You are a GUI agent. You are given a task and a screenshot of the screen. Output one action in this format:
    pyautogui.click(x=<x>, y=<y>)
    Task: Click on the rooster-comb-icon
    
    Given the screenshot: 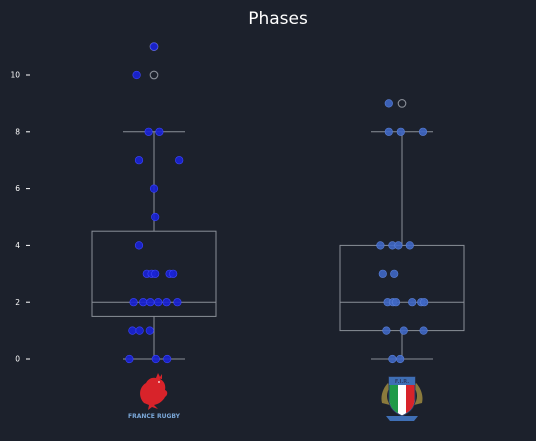 What is the action you would take?
    pyautogui.click(x=159, y=376)
    